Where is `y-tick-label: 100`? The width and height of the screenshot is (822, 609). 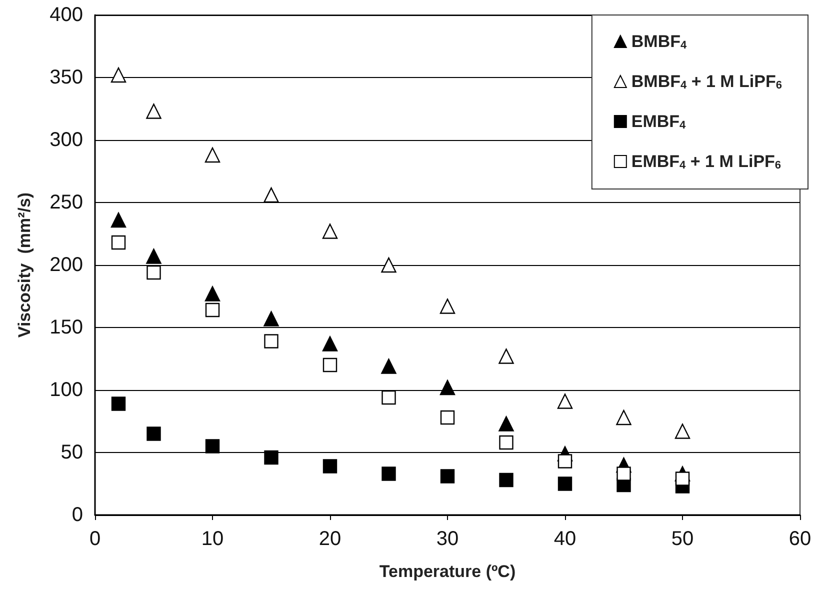 y-tick-label: 100 is located at coordinates (66, 390).